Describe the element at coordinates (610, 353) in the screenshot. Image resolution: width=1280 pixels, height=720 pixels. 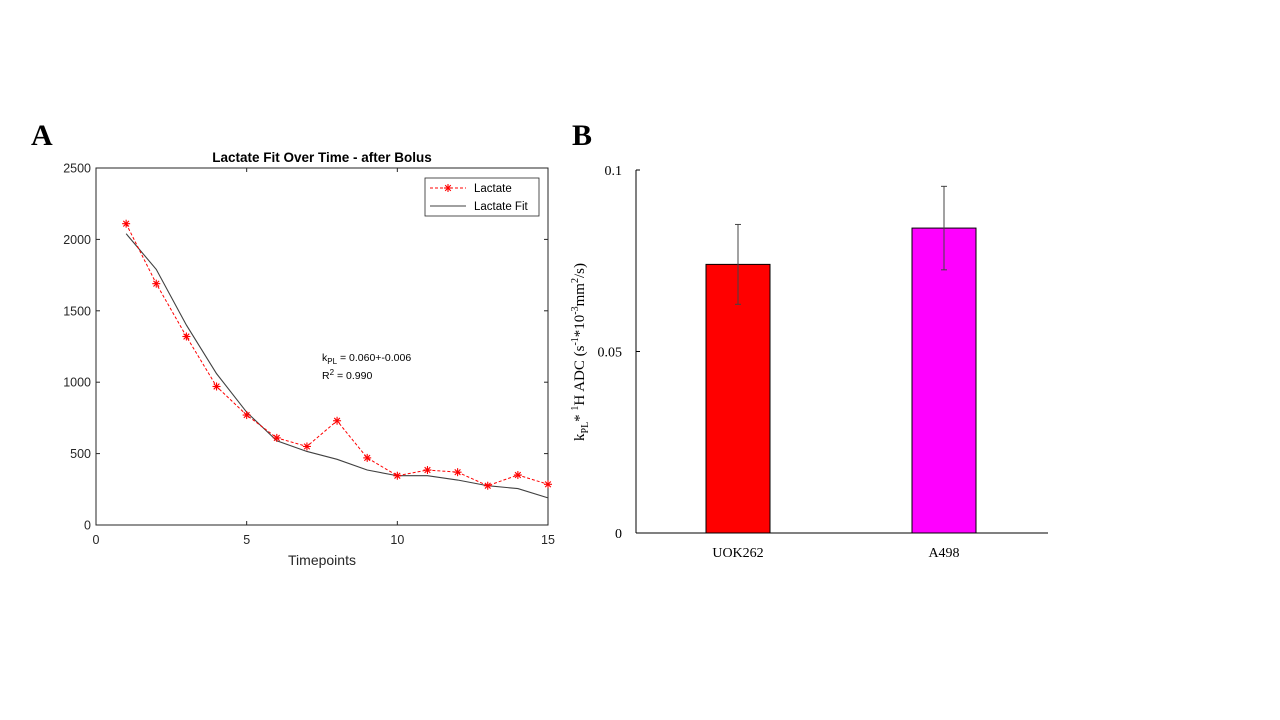
I see `chart-b-ytick-label: 0.05` at that location.